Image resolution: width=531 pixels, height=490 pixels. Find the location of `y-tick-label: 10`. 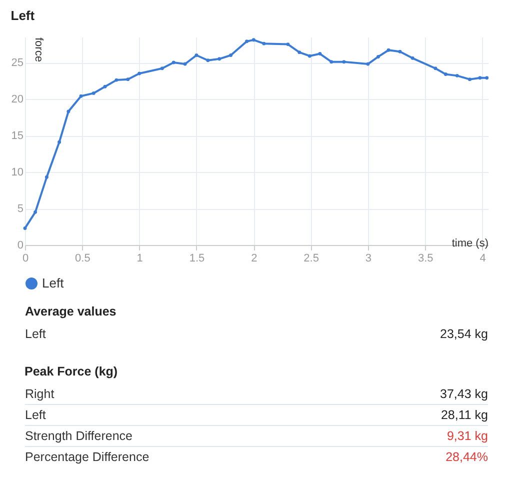

y-tick-label: 10 is located at coordinates (17, 172).